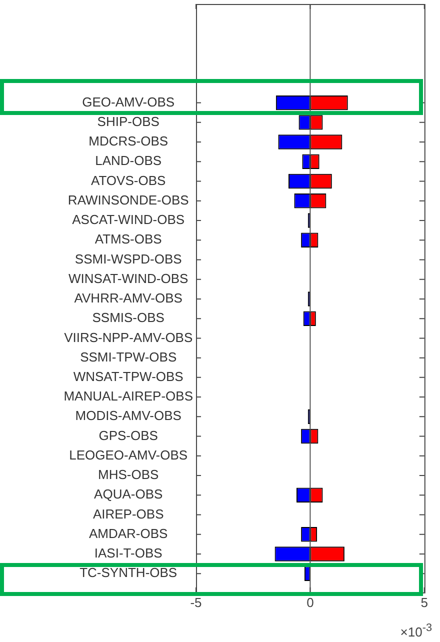 The height and width of the screenshot is (642, 440). Describe the element at coordinates (128, 278) in the screenshot. I see `y-tick-label: WINSAT-WIND-OBS` at that location.